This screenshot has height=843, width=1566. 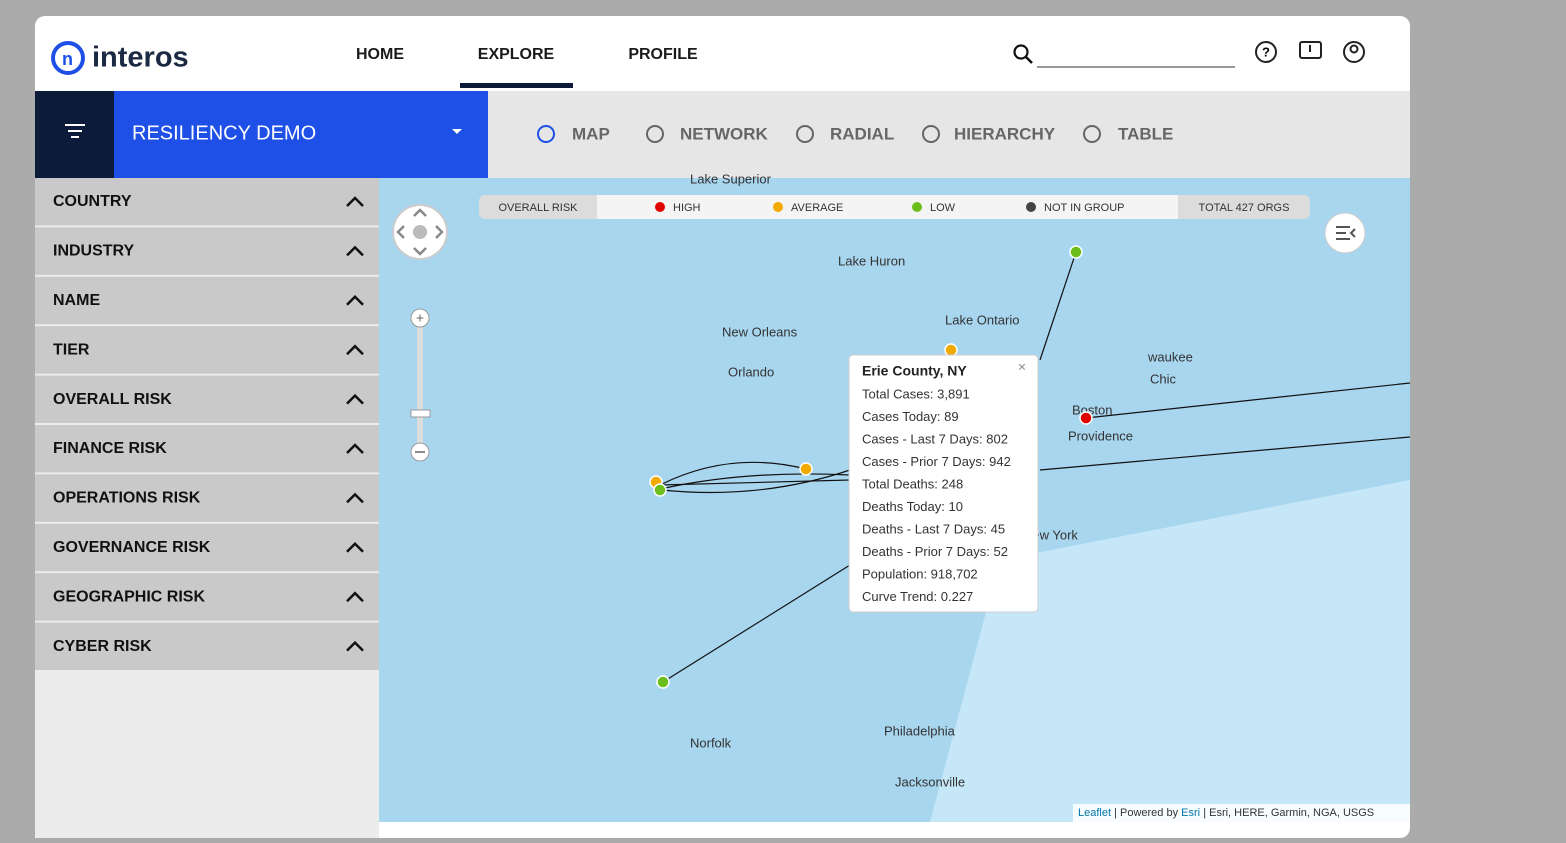 I want to click on attribution-powered: | Powered by, so click(x=1146, y=813).